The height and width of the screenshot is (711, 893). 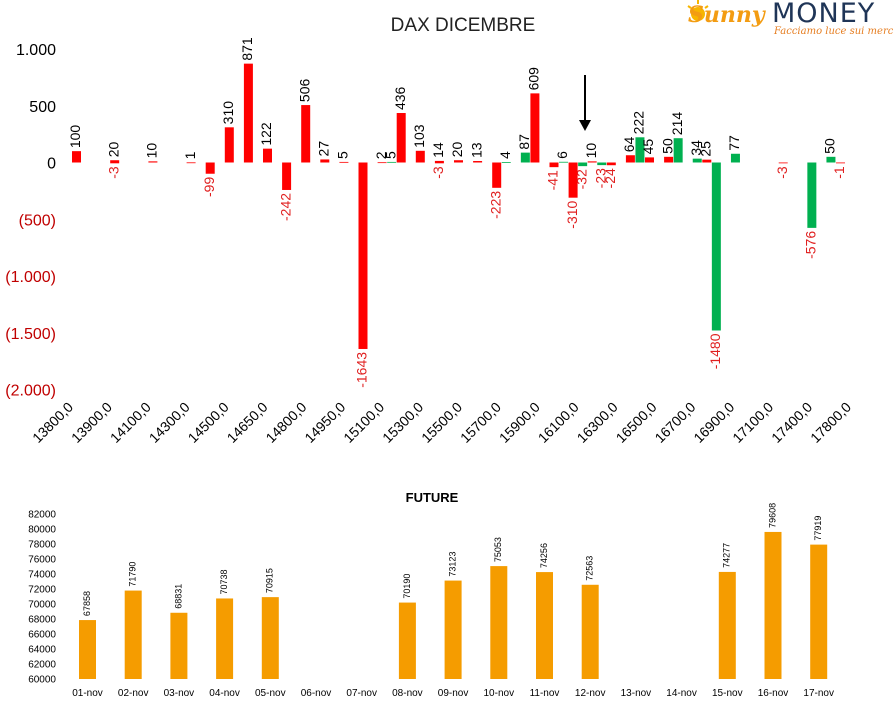 What do you see at coordinates (285, 422) in the screenshot?
I see `x-tick-label: 14800,0` at bounding box center [285, 422].